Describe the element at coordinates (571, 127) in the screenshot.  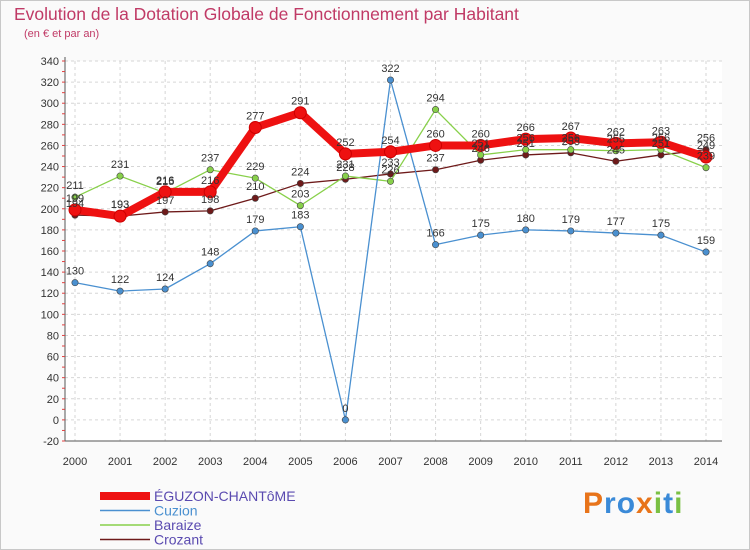
I see `data-label: 267` at that location.